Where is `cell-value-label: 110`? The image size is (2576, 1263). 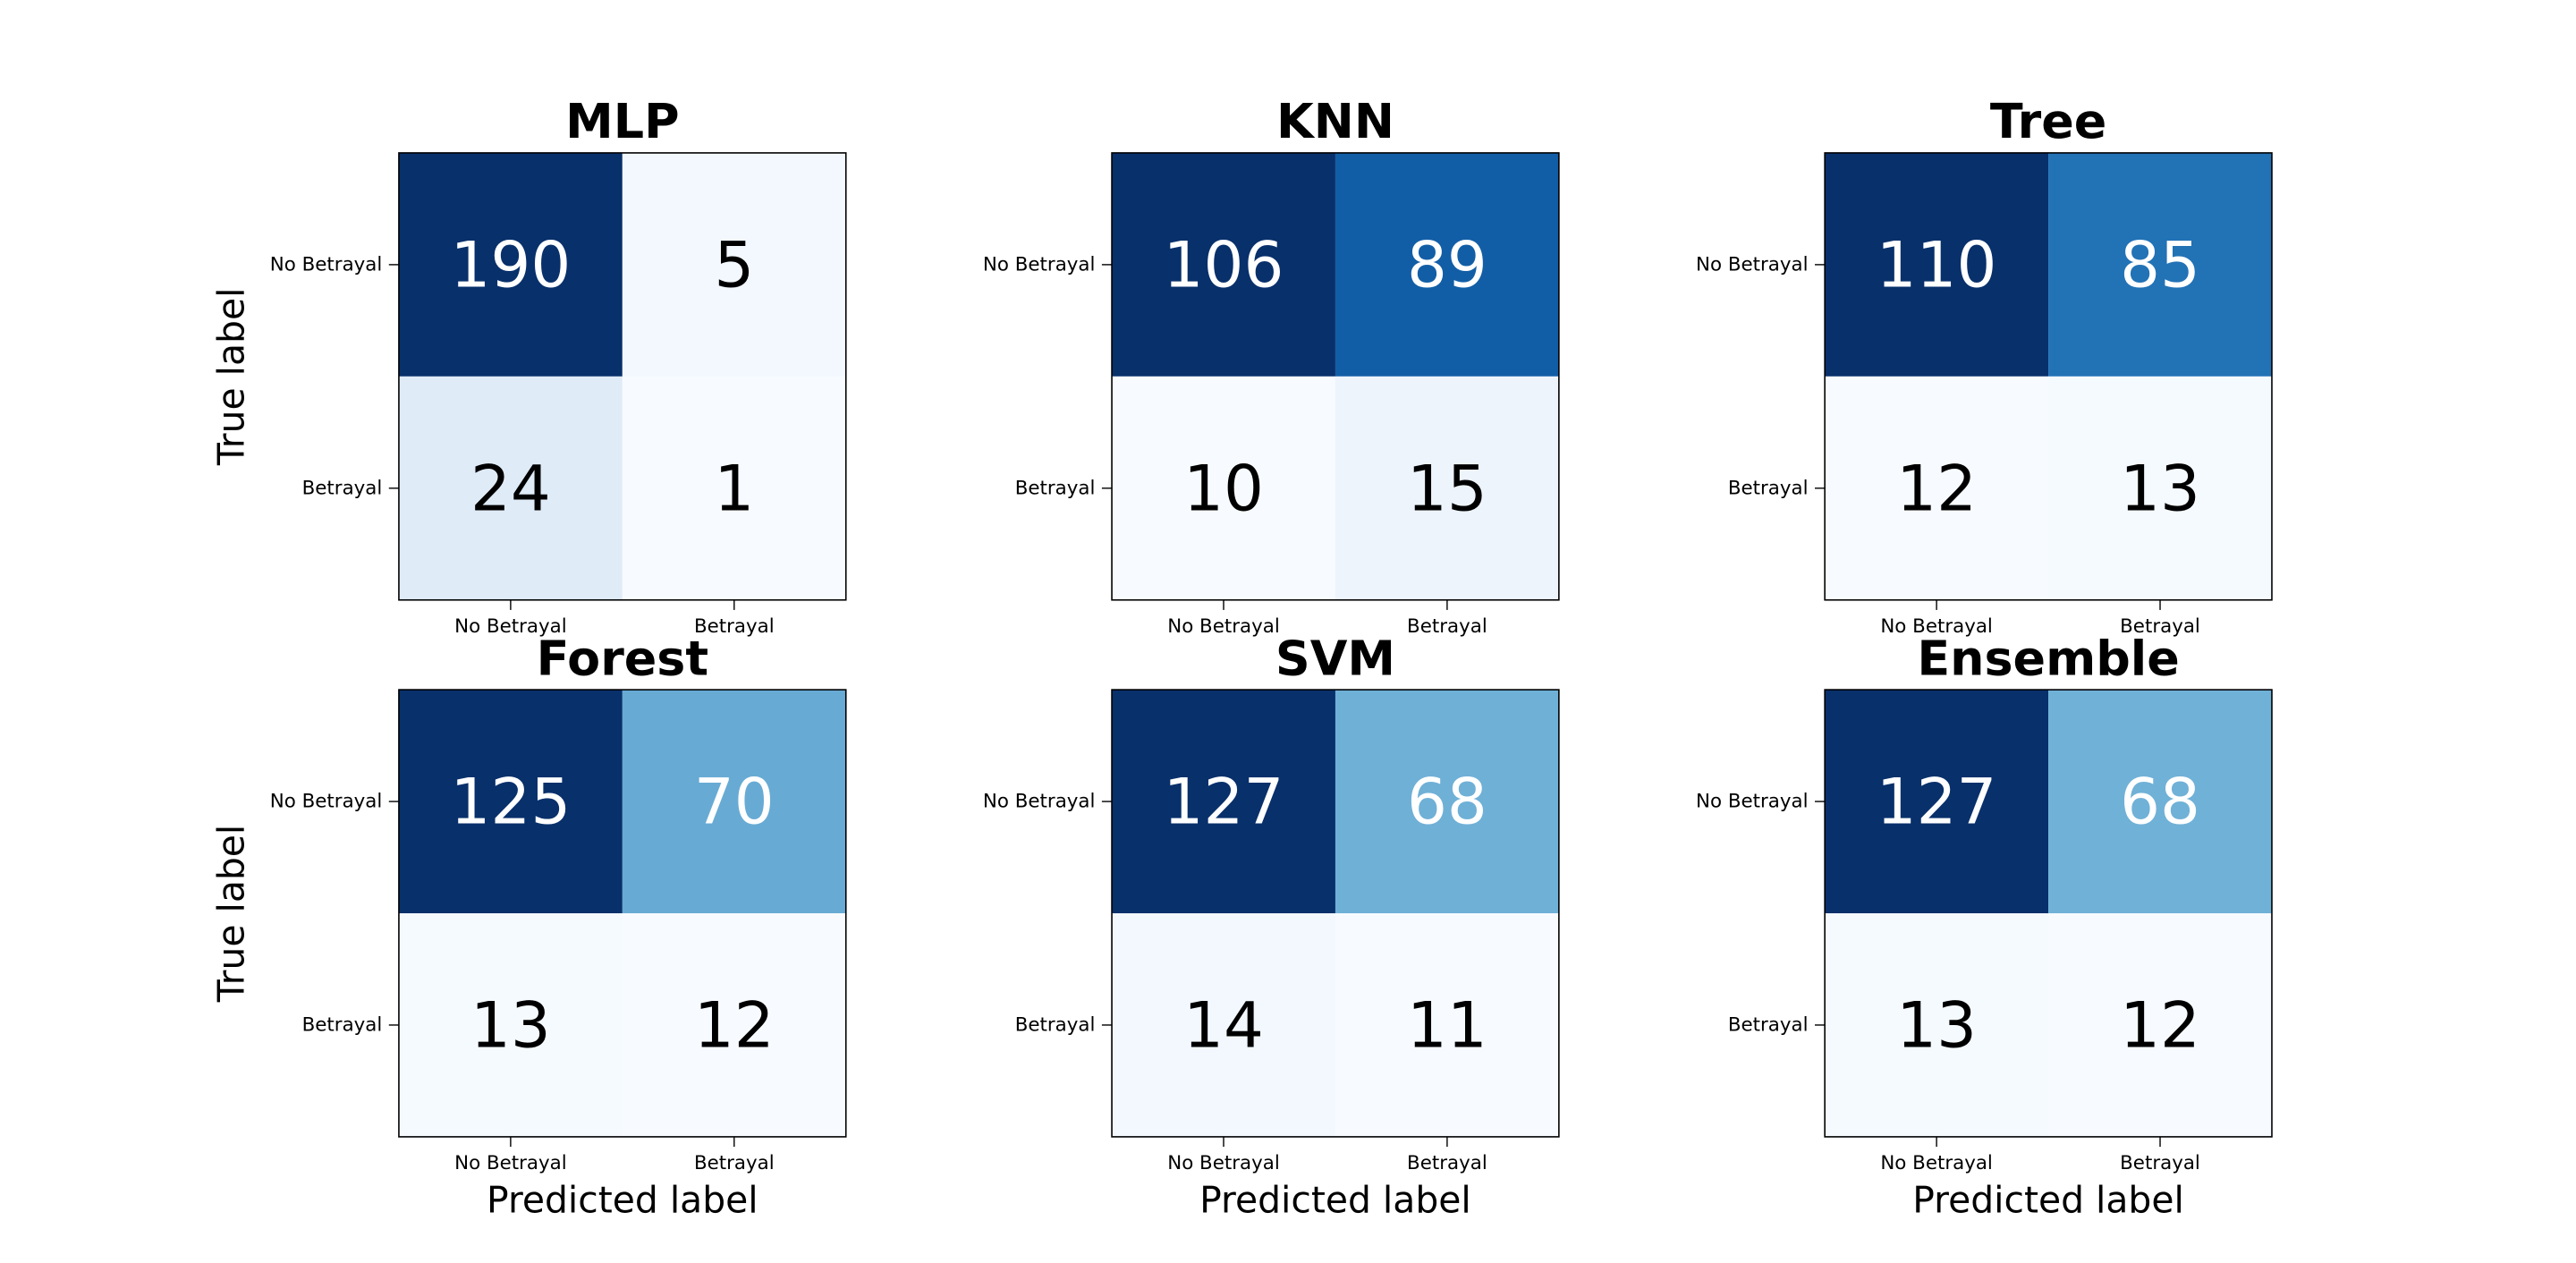
cell-value-label: 110 is located at coordinates (1937, 264).